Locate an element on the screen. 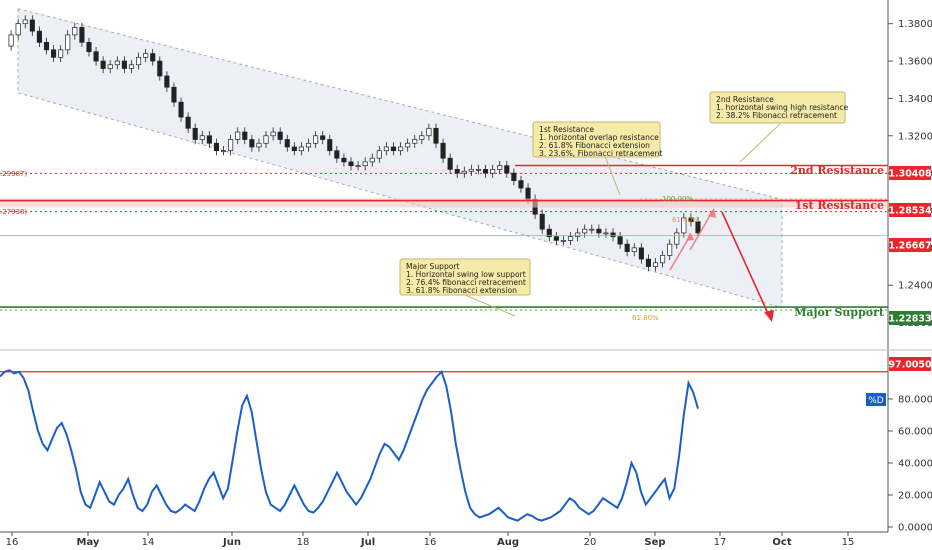 Image resolution: width=932 pixels, height=550 pixels. svg-text: Major Support is located at coordinates (433, 266).